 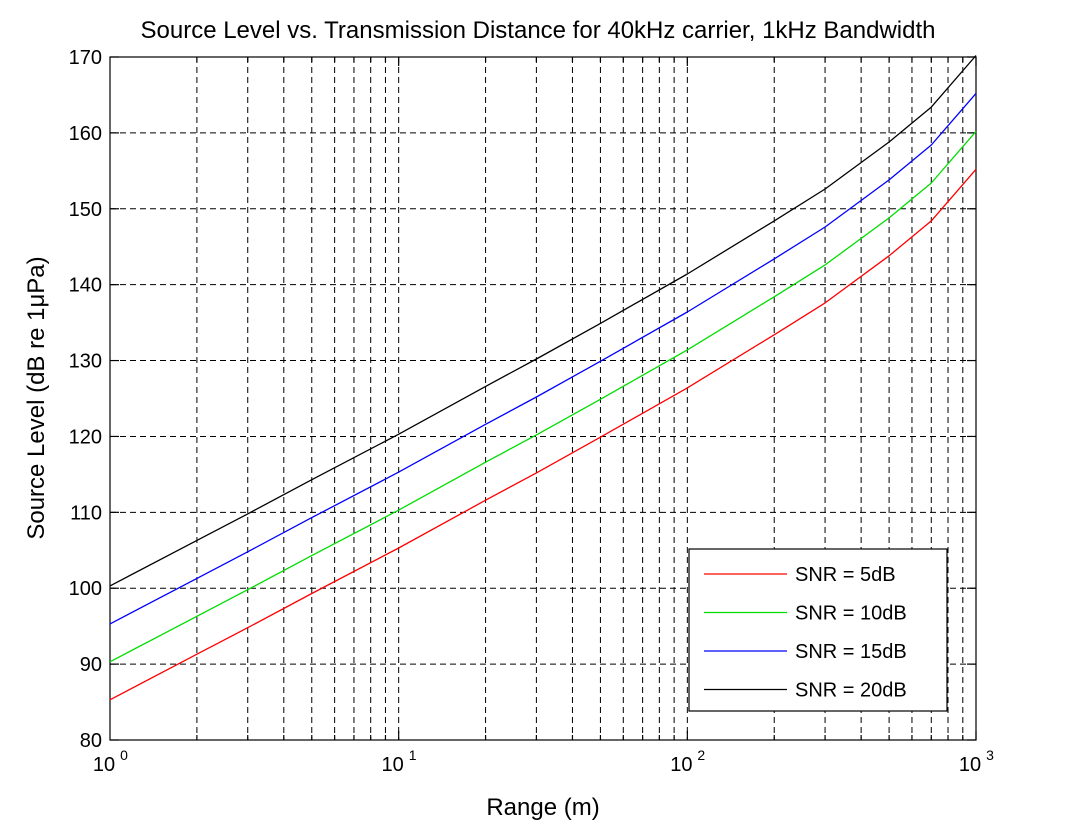 What do you see at coordinates (701, 755) in the screenshot?
I see `x-tick-exponent: 2` at bounding box center [701, 755].